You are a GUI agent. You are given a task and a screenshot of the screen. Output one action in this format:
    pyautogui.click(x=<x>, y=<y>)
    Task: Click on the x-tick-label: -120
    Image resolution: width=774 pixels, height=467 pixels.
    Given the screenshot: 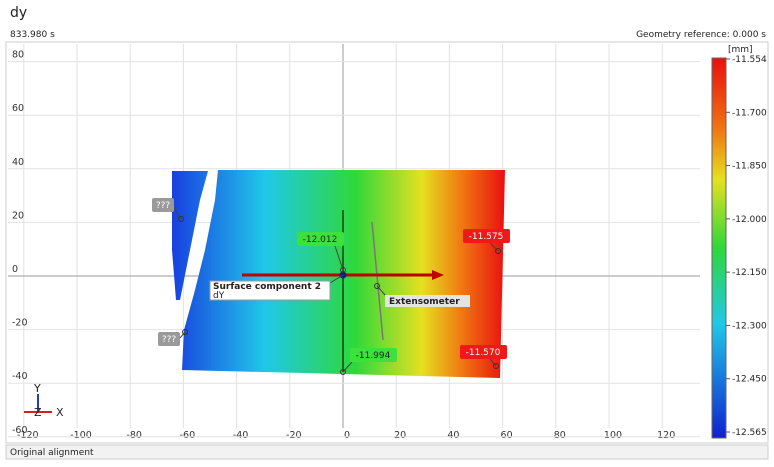 What is the action you would take?
    pyautogui.click(x=28, y=435)
    